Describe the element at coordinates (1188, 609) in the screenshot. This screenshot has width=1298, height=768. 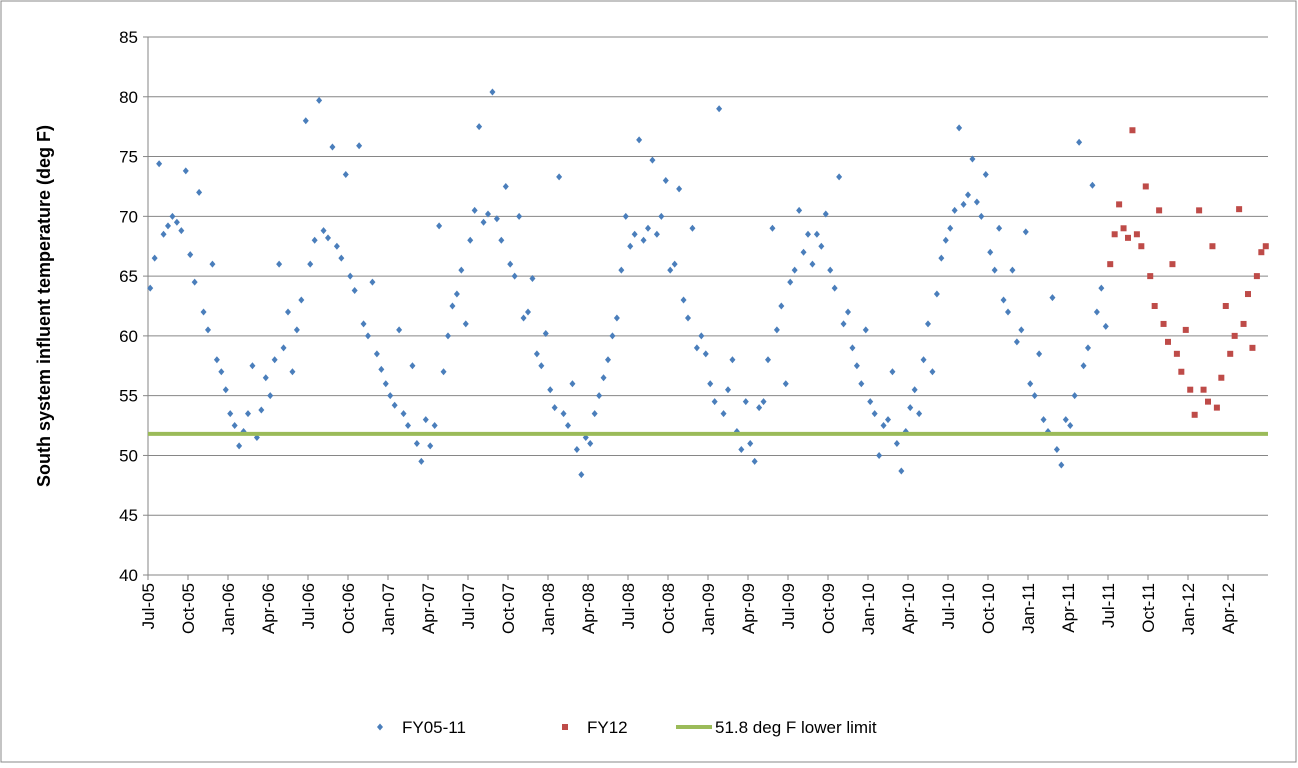
I see `x-tick-label: Jan-12` at that location.